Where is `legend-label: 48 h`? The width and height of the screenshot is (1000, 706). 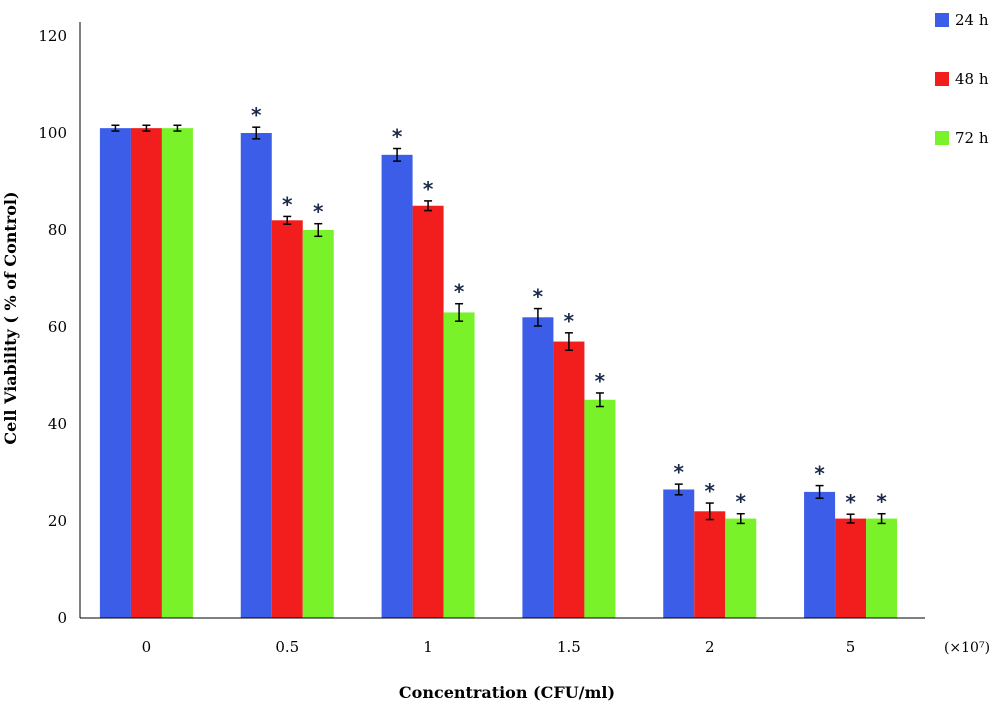 legend-label: 48 h is located at coordinates (972, 79).